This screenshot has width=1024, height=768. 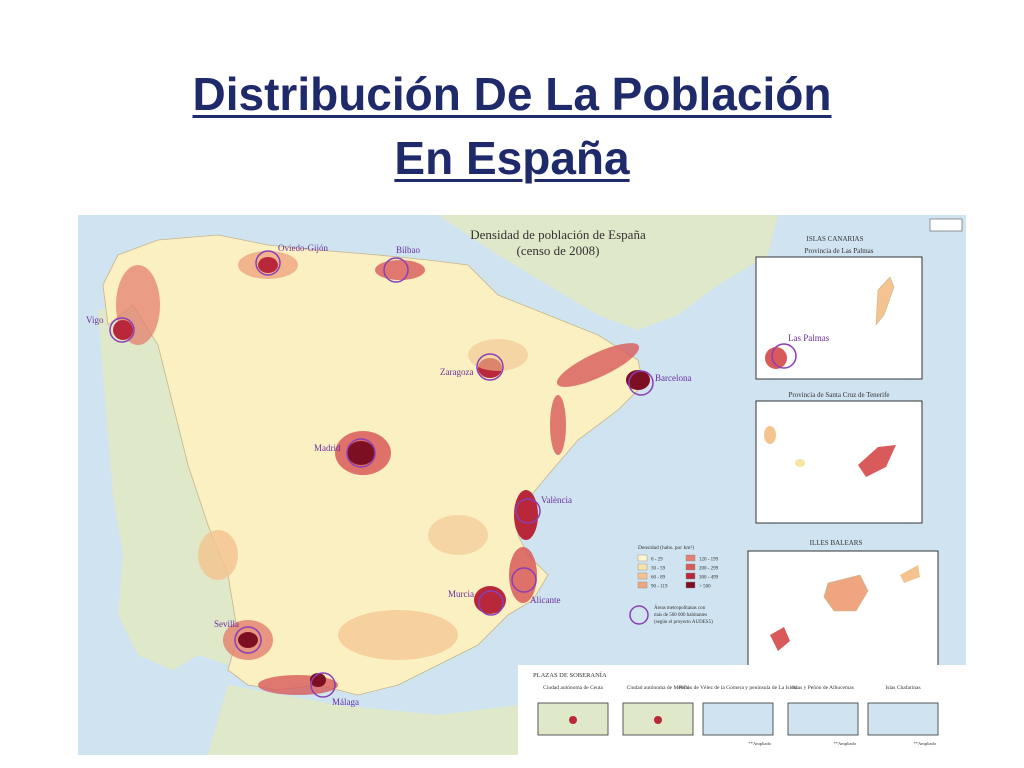 I want to click on plaza-title: Ciudad autónoma de Ceuta, so click(x=573, y=688).